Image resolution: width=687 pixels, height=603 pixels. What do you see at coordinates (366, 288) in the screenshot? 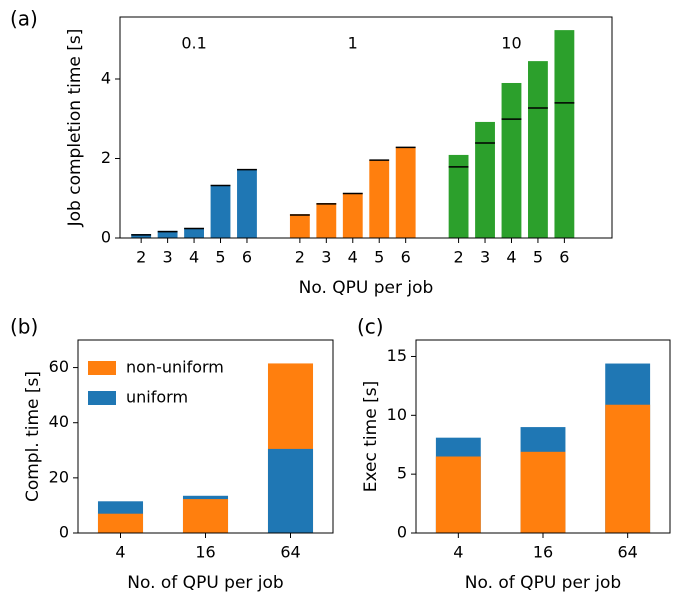
I see `x-axis-label: No. QPU per job` at bounding box center [366, 288].